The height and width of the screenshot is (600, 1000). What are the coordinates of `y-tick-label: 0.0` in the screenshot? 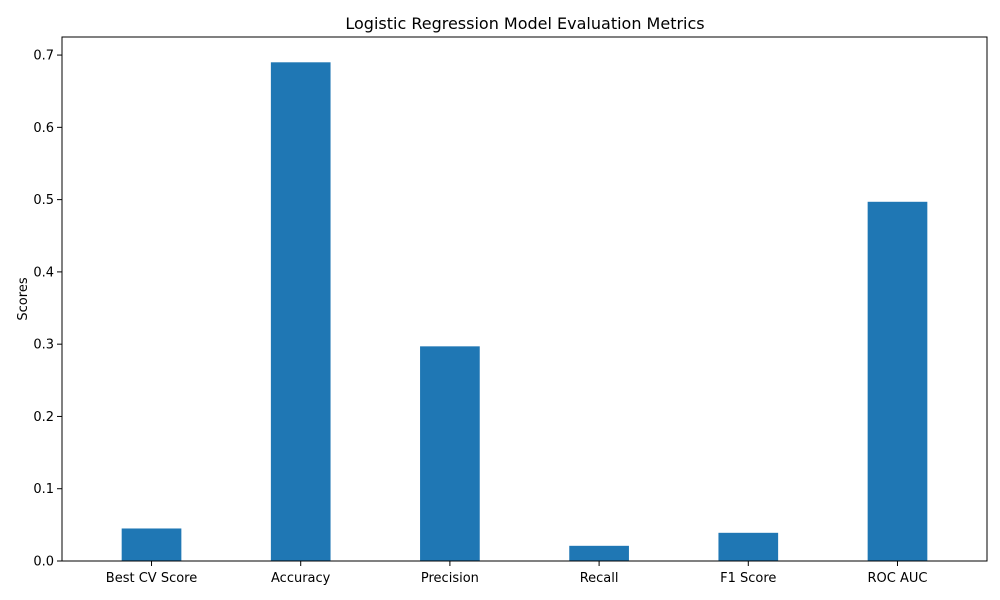 It's located at (43, 562).